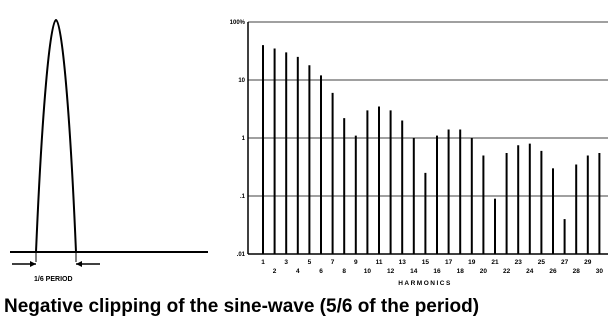 This screenshot has height=324, width=608. I want to click on x-tick-label: 10, so click(368, 271).